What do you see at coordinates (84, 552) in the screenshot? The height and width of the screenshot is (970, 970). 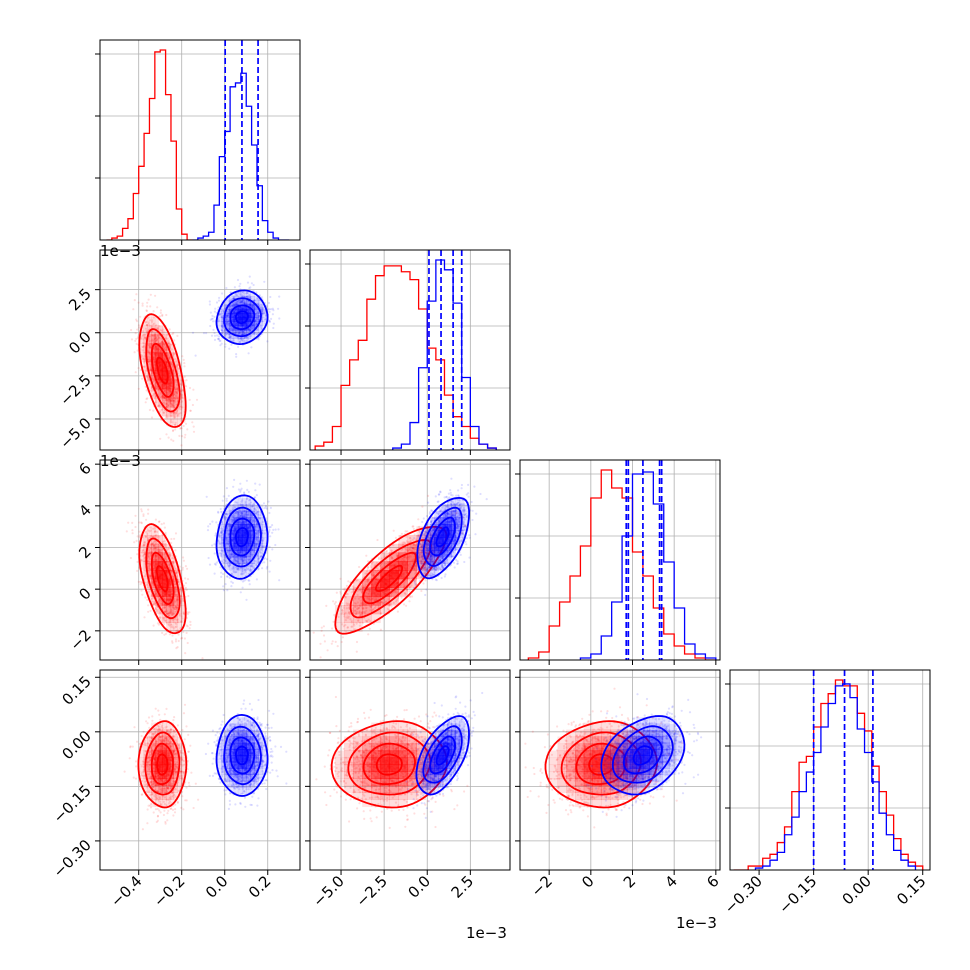 I see `y-tick-label: 2` at bounding box center [84, 552].